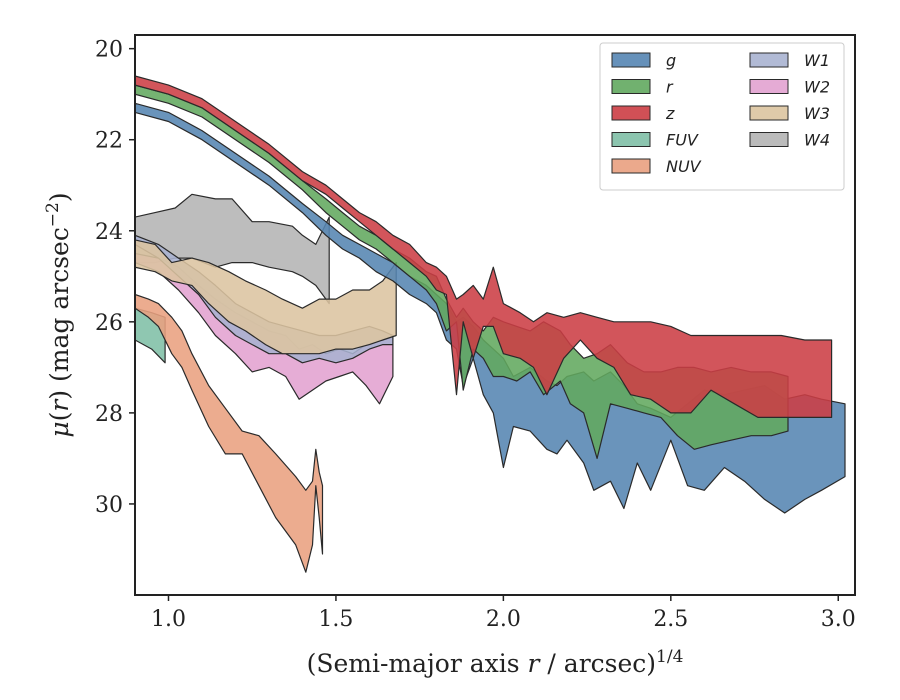 The width and height of the screenshot is (900, 700). Describe the element at coordinates (109, 50) in the screenshot. I see `y-tick-label: 20` at that location.